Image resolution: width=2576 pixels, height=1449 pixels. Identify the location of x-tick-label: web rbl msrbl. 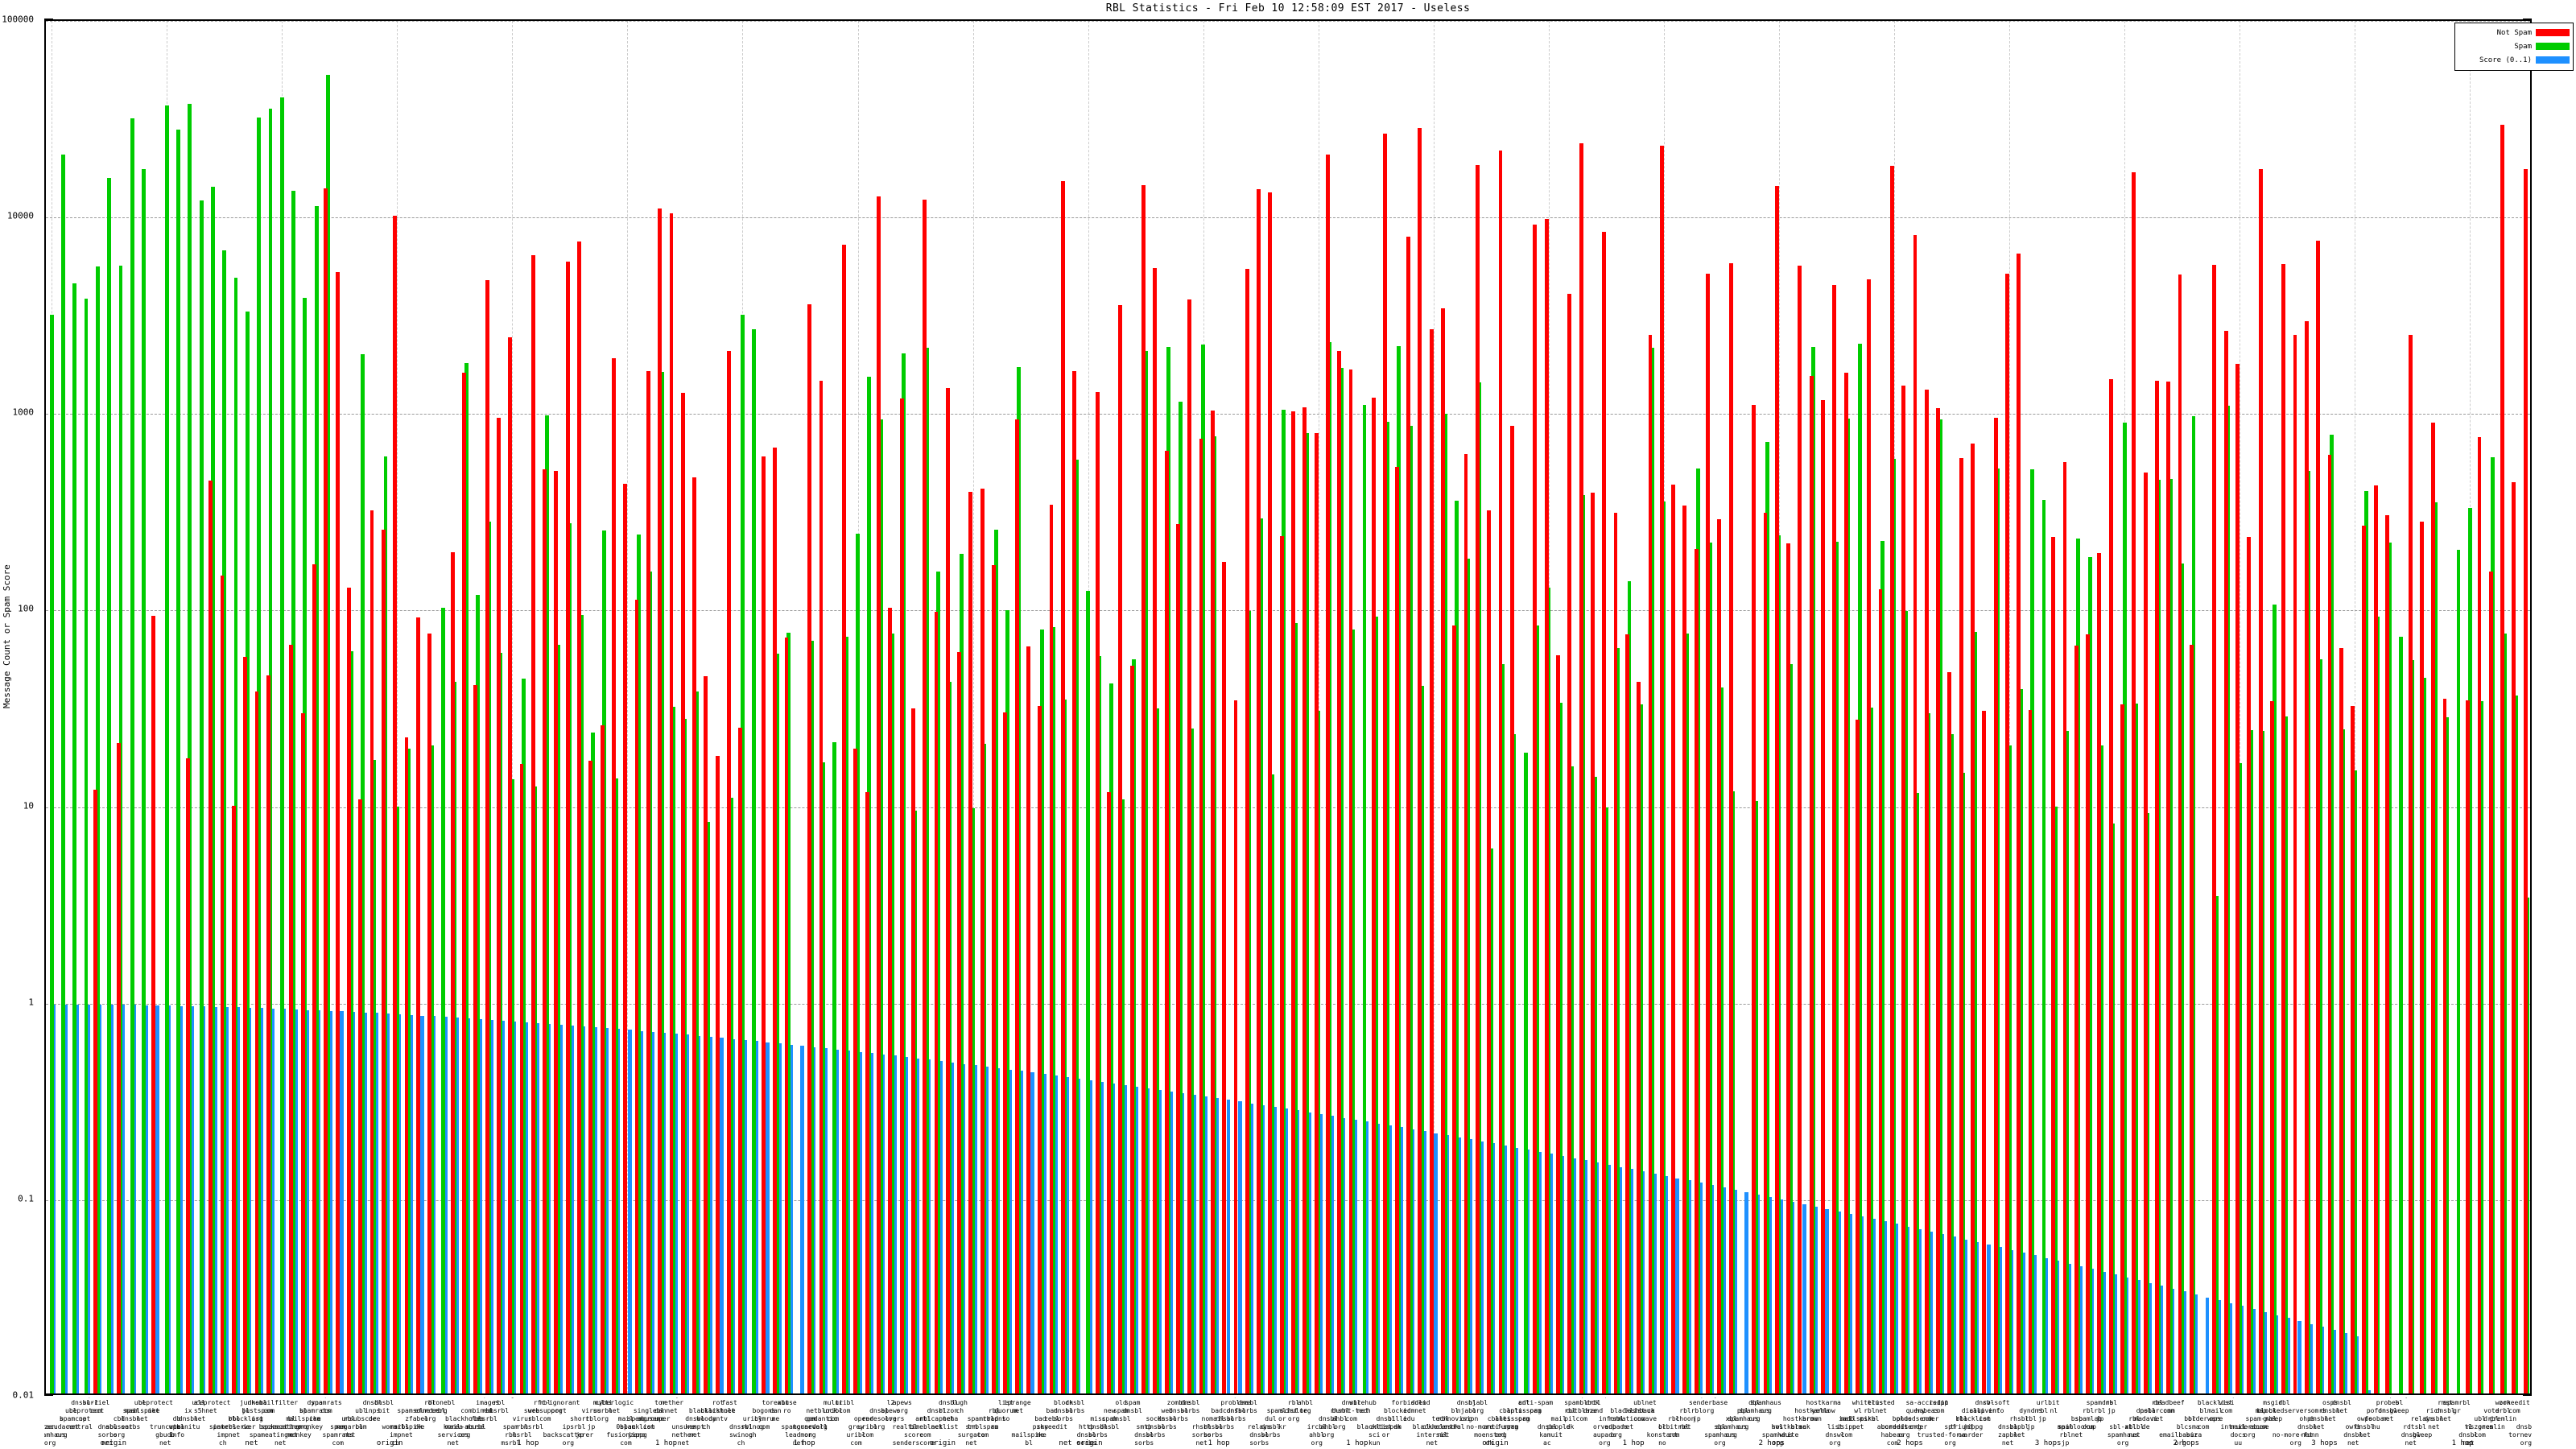
(533, 1418).